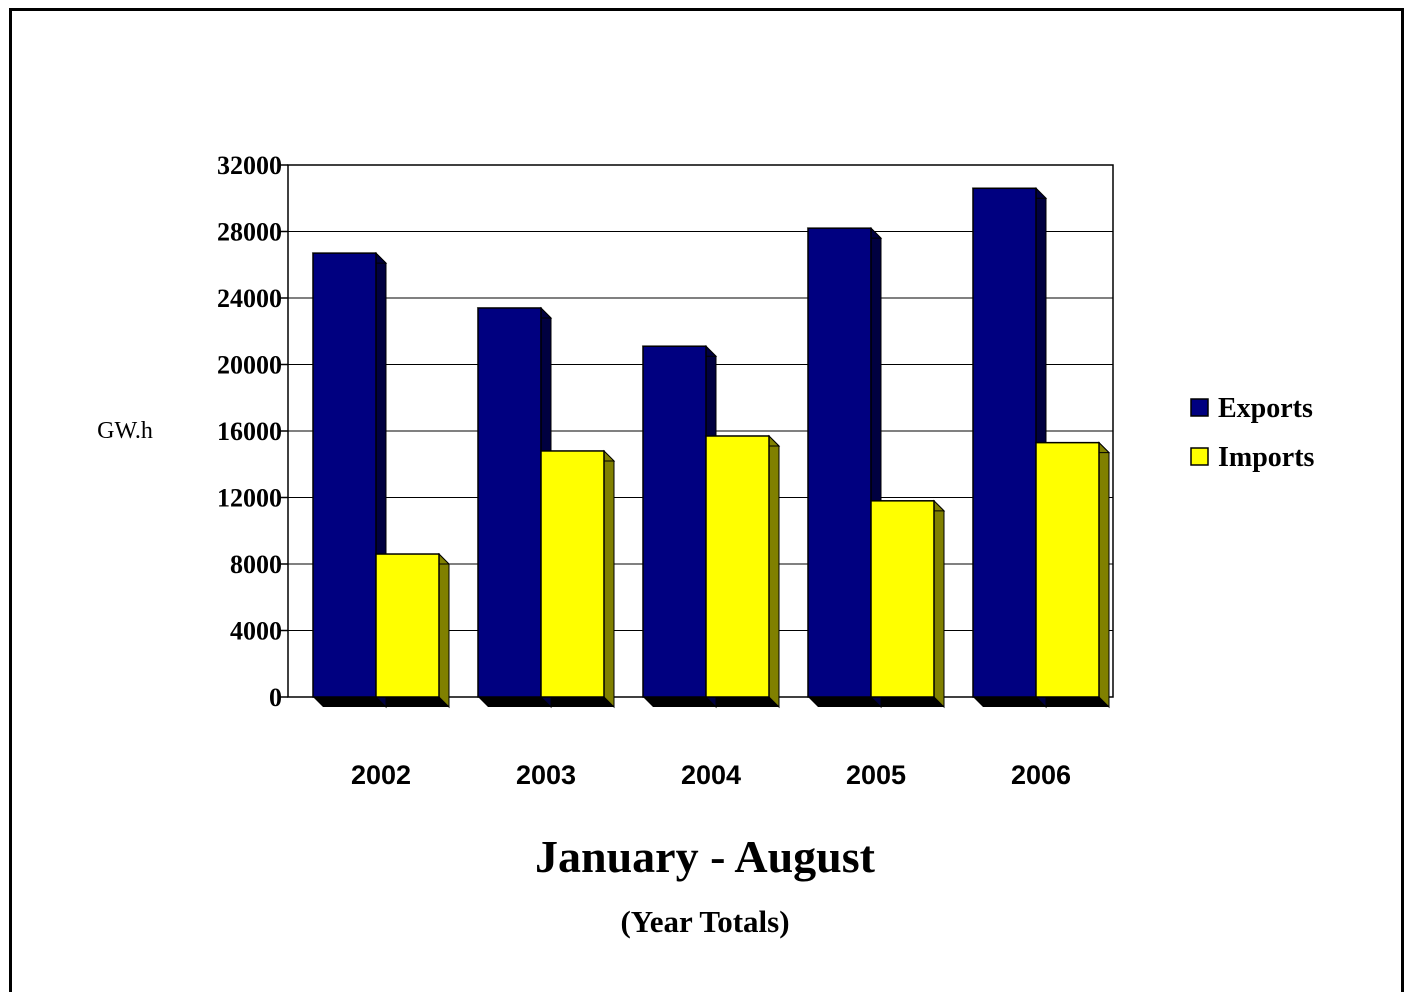  What do you see at coordinates (1041, 775) in the screenshot?
I see `x-tick-label: 2006` at bounding box center [1041, 775].